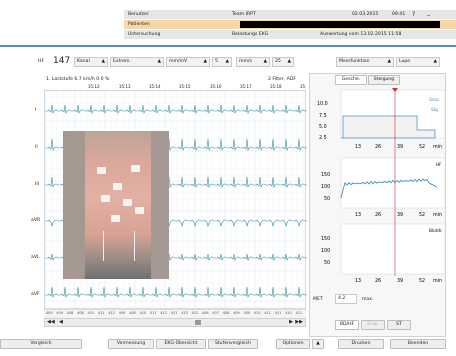 This screenshot has height=356, width=456. I want to click on team-name: Team IRPT, so click(244, 14).